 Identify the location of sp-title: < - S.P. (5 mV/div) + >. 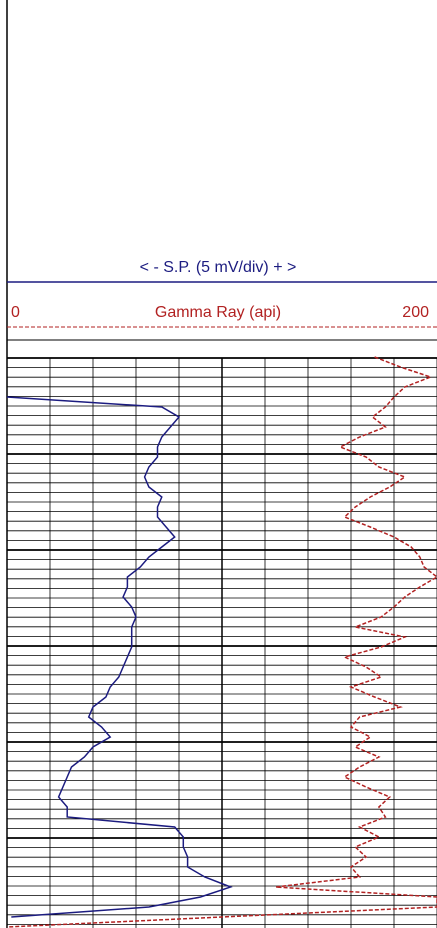
(218, 267).